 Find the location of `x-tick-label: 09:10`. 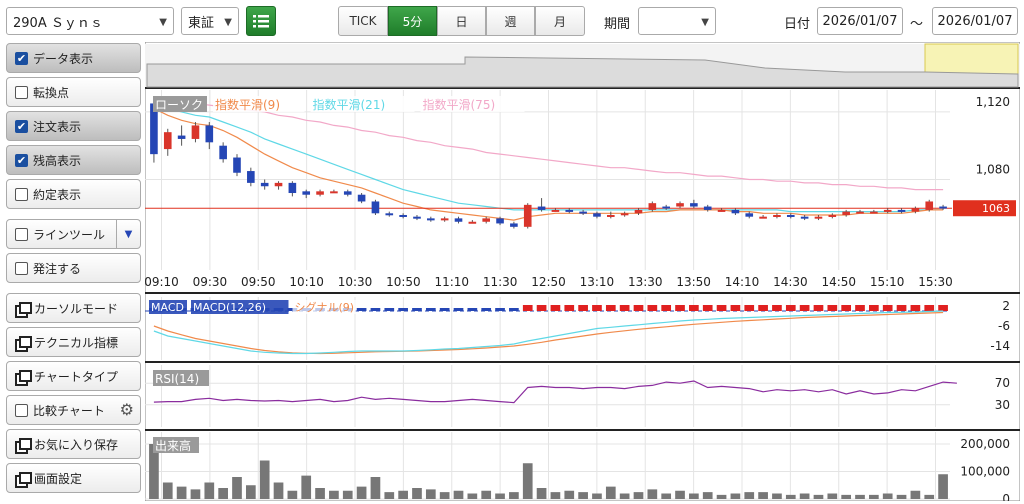

x-tick-label: 09:10 is located at coordinates (162, 282).